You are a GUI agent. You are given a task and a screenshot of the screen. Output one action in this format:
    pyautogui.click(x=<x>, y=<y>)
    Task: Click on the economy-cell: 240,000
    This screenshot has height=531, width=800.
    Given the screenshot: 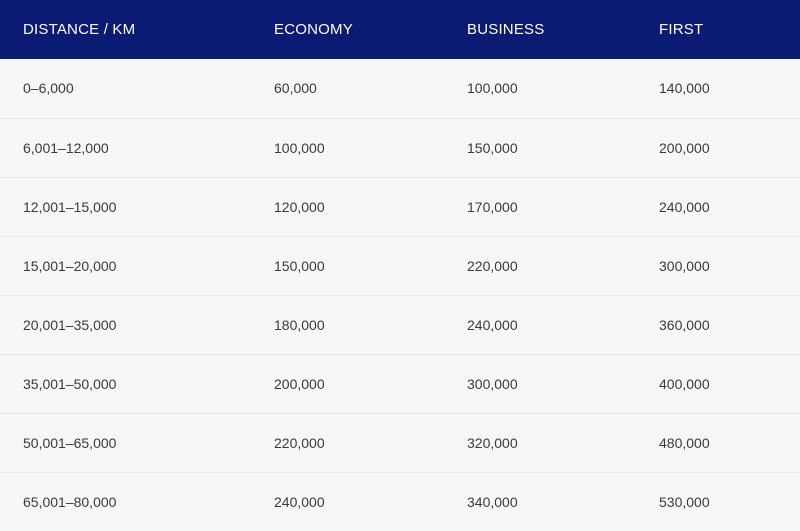 What is the action you would take?
    pyautogui.click(x=299, y=501)
    